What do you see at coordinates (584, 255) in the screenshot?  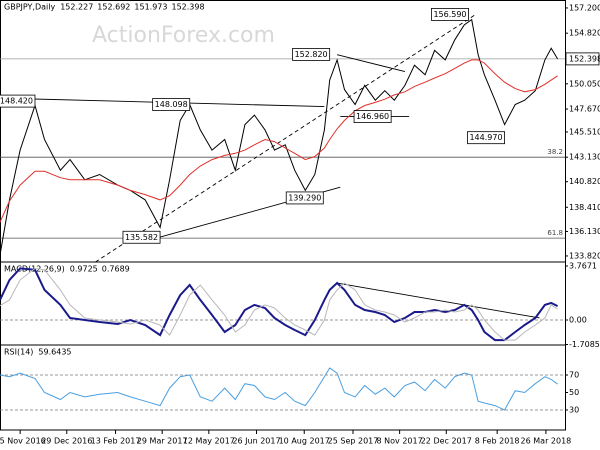 I see `y-tick-label: 133.820` at bounding box center [584, 255].